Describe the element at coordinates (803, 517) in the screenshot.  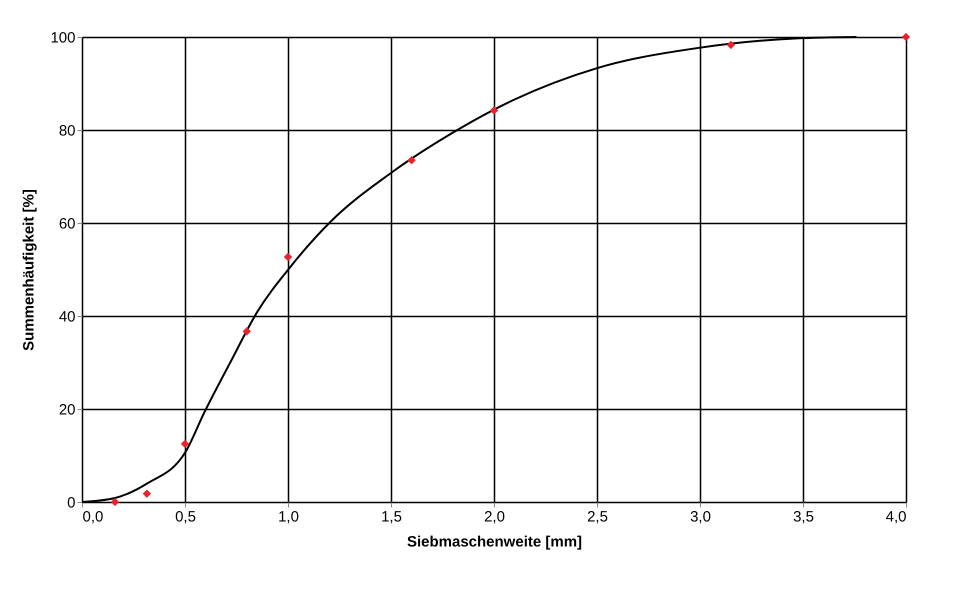
I see `x-tick-label: 3,5` at that location.